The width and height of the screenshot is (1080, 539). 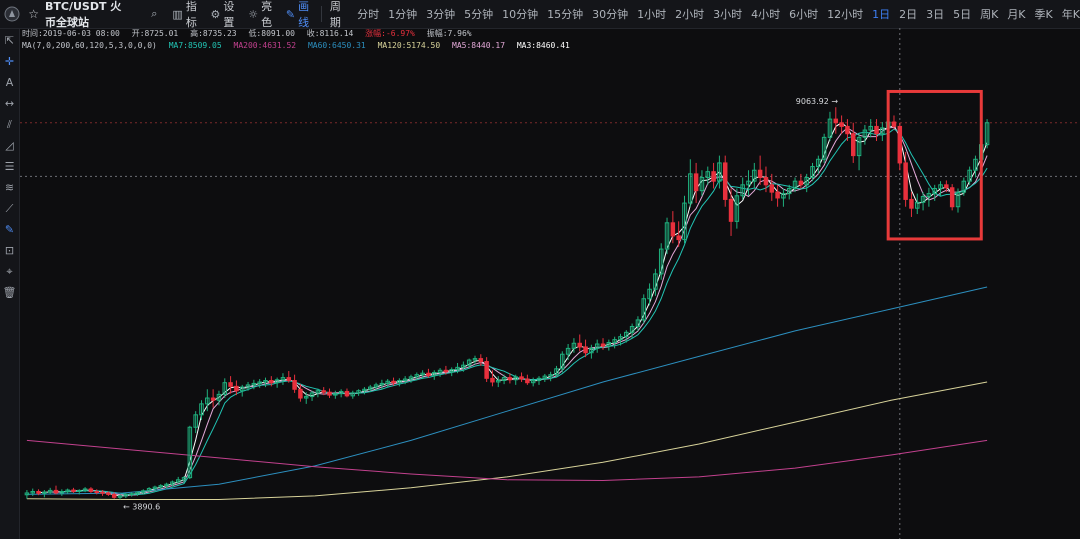 What do you see at coordinates (935, 14) in the screenshot?
I see `period-tab-15: 3日` at bounding box center [935, 14].